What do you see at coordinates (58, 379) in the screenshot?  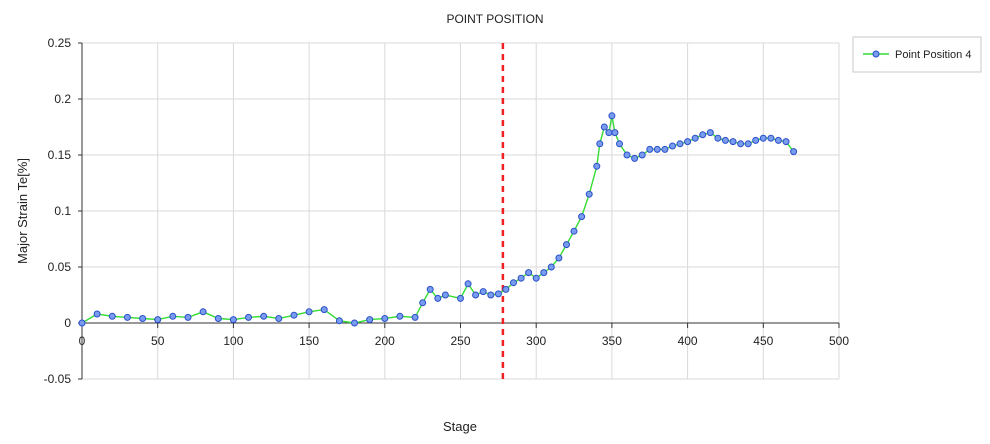 I see `y-tick-label: -0.05` at bounding box center [58, 379].